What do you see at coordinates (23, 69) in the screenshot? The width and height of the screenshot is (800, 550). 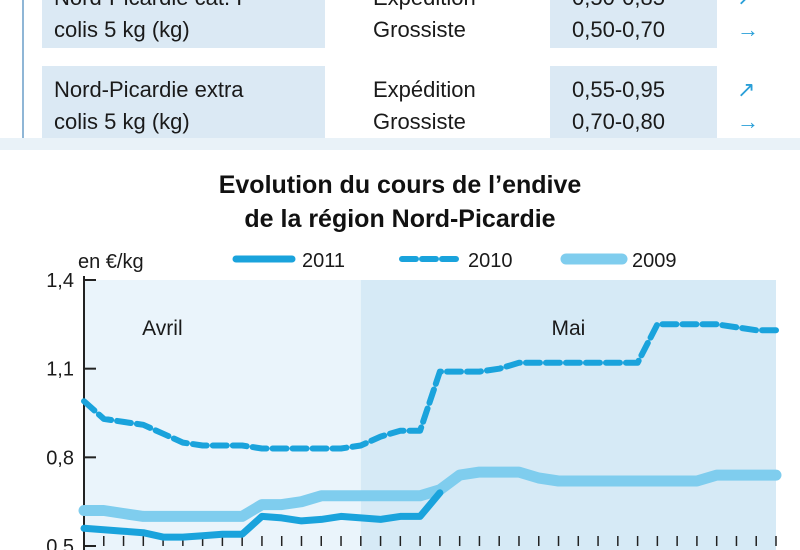 I see `table-left-rule` at bounding box center [23, 69].